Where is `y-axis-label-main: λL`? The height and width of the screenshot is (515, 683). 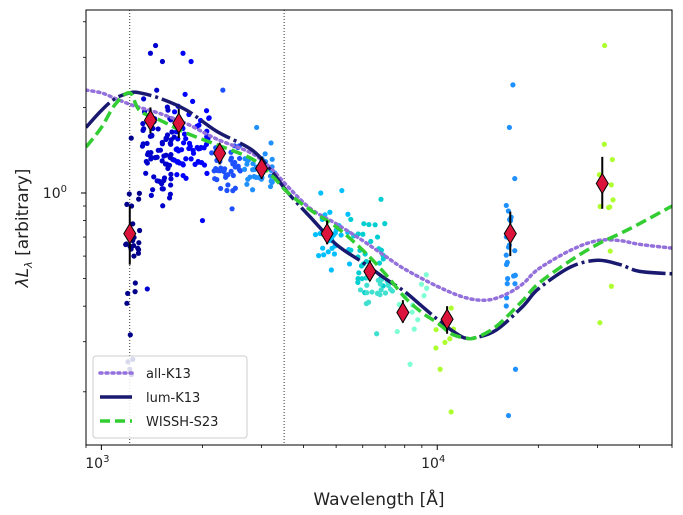
y-axis-label-main: λL is located at coordinates (23, 278).